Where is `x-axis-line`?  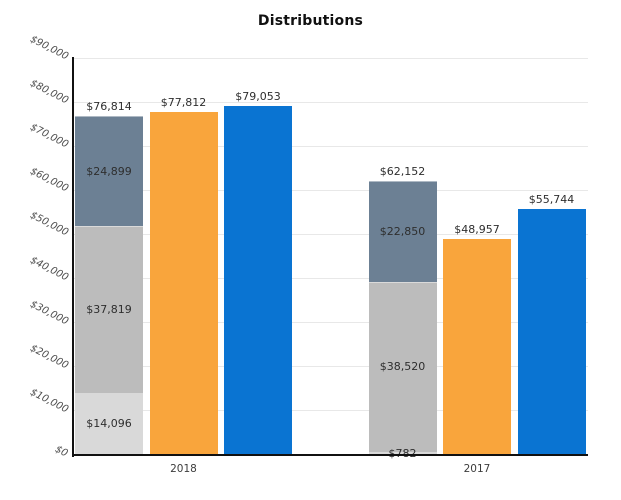 x-axis-line is located at coordinates (330, 455).